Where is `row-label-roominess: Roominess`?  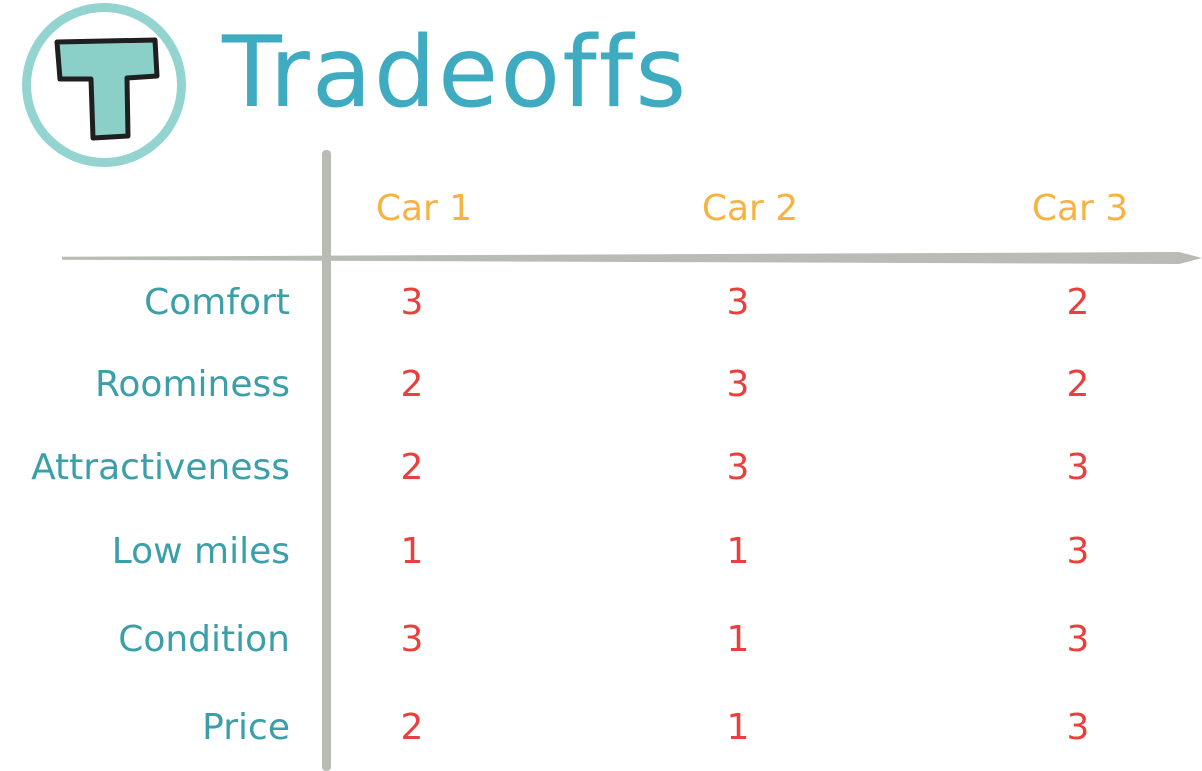
row-label-roominess: Roominess is located at coordinates (192, 384).